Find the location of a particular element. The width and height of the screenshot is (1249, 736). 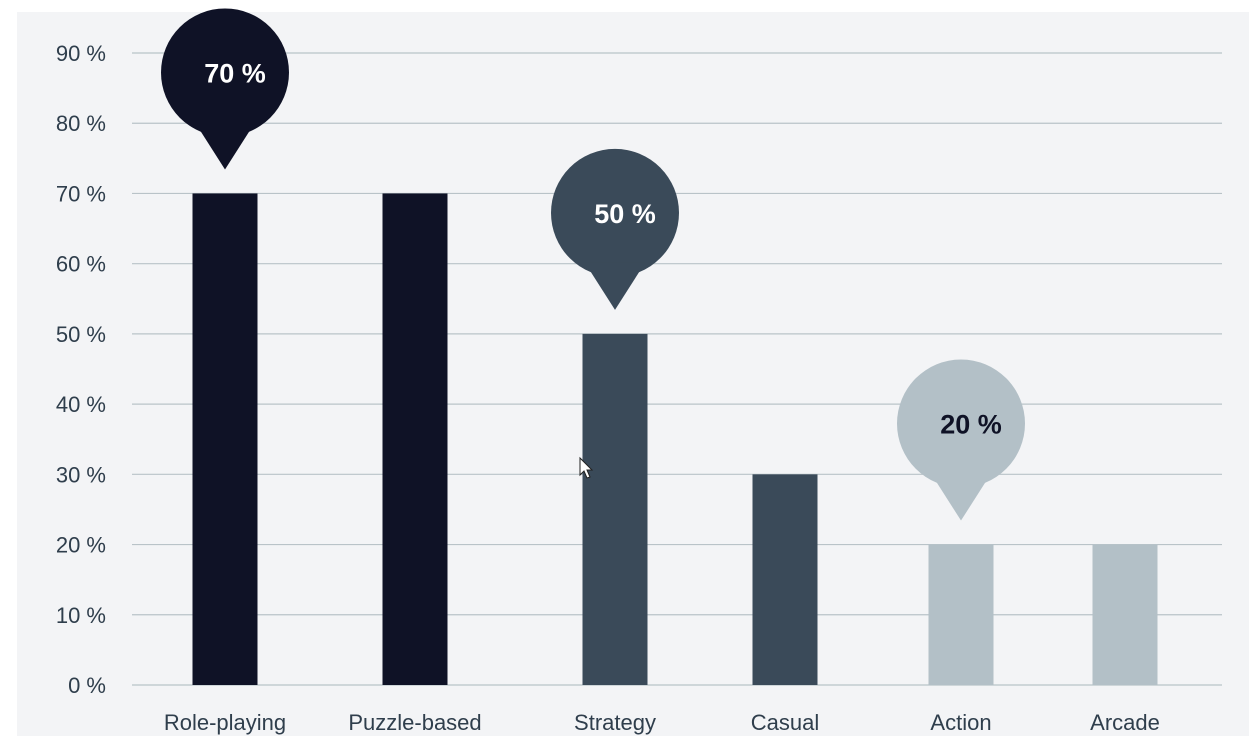

callout-value-label: 70 % is located at coordinates (235, 73).